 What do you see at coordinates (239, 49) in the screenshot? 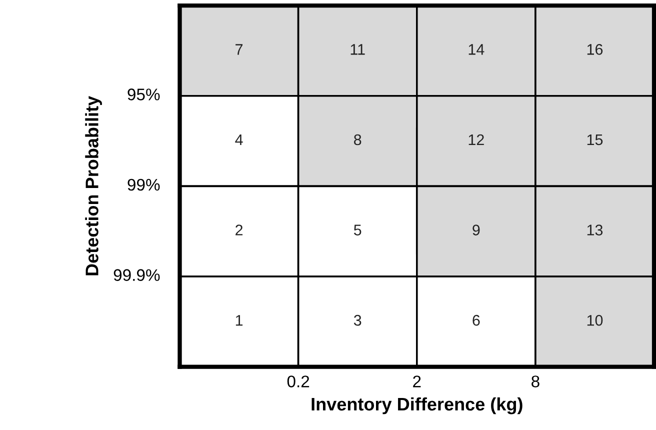
I see `data-label: 7` at bounding box center [239, 49].